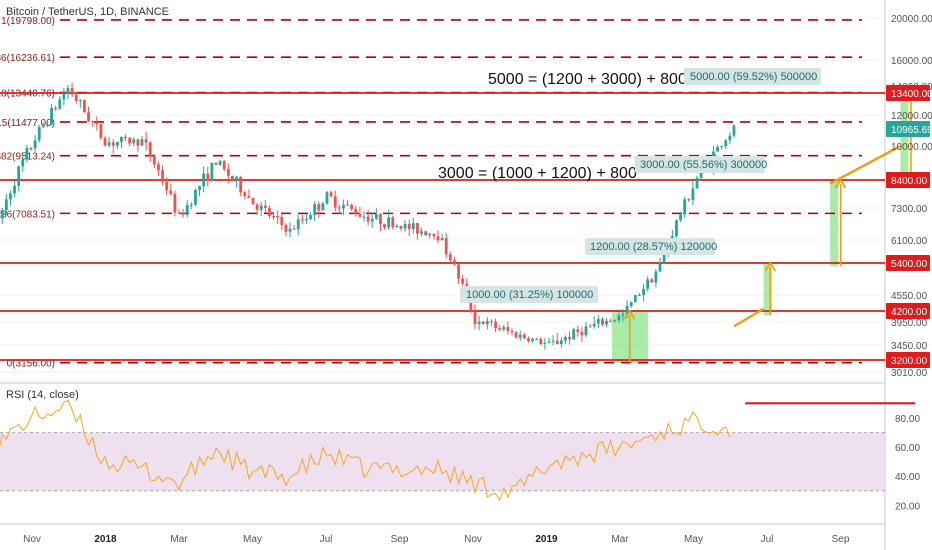 The width and height of the screenshot is (932, 550). Describe the element at coordinates (442, 461) in the screenshot. I see `rsi-band` at that location.